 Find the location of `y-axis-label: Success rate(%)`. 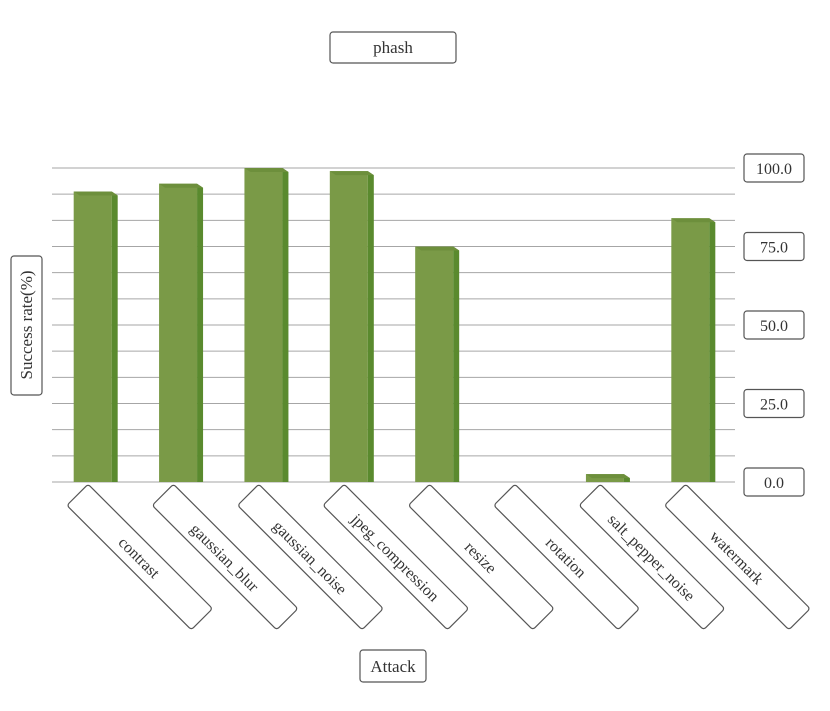

y-axis-label: Success rate(%) is located at coordinates (26, 325).